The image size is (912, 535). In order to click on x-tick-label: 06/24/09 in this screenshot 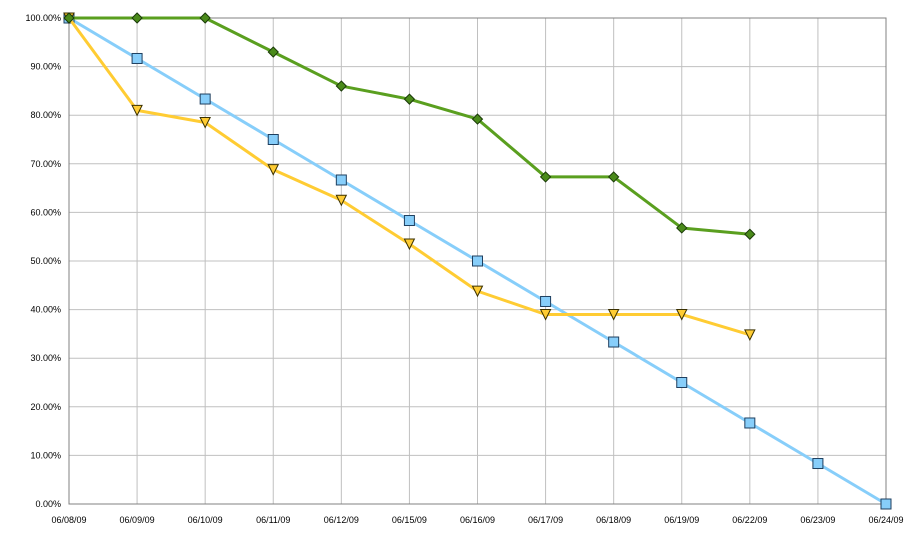, I will do `click(885, 520)`.